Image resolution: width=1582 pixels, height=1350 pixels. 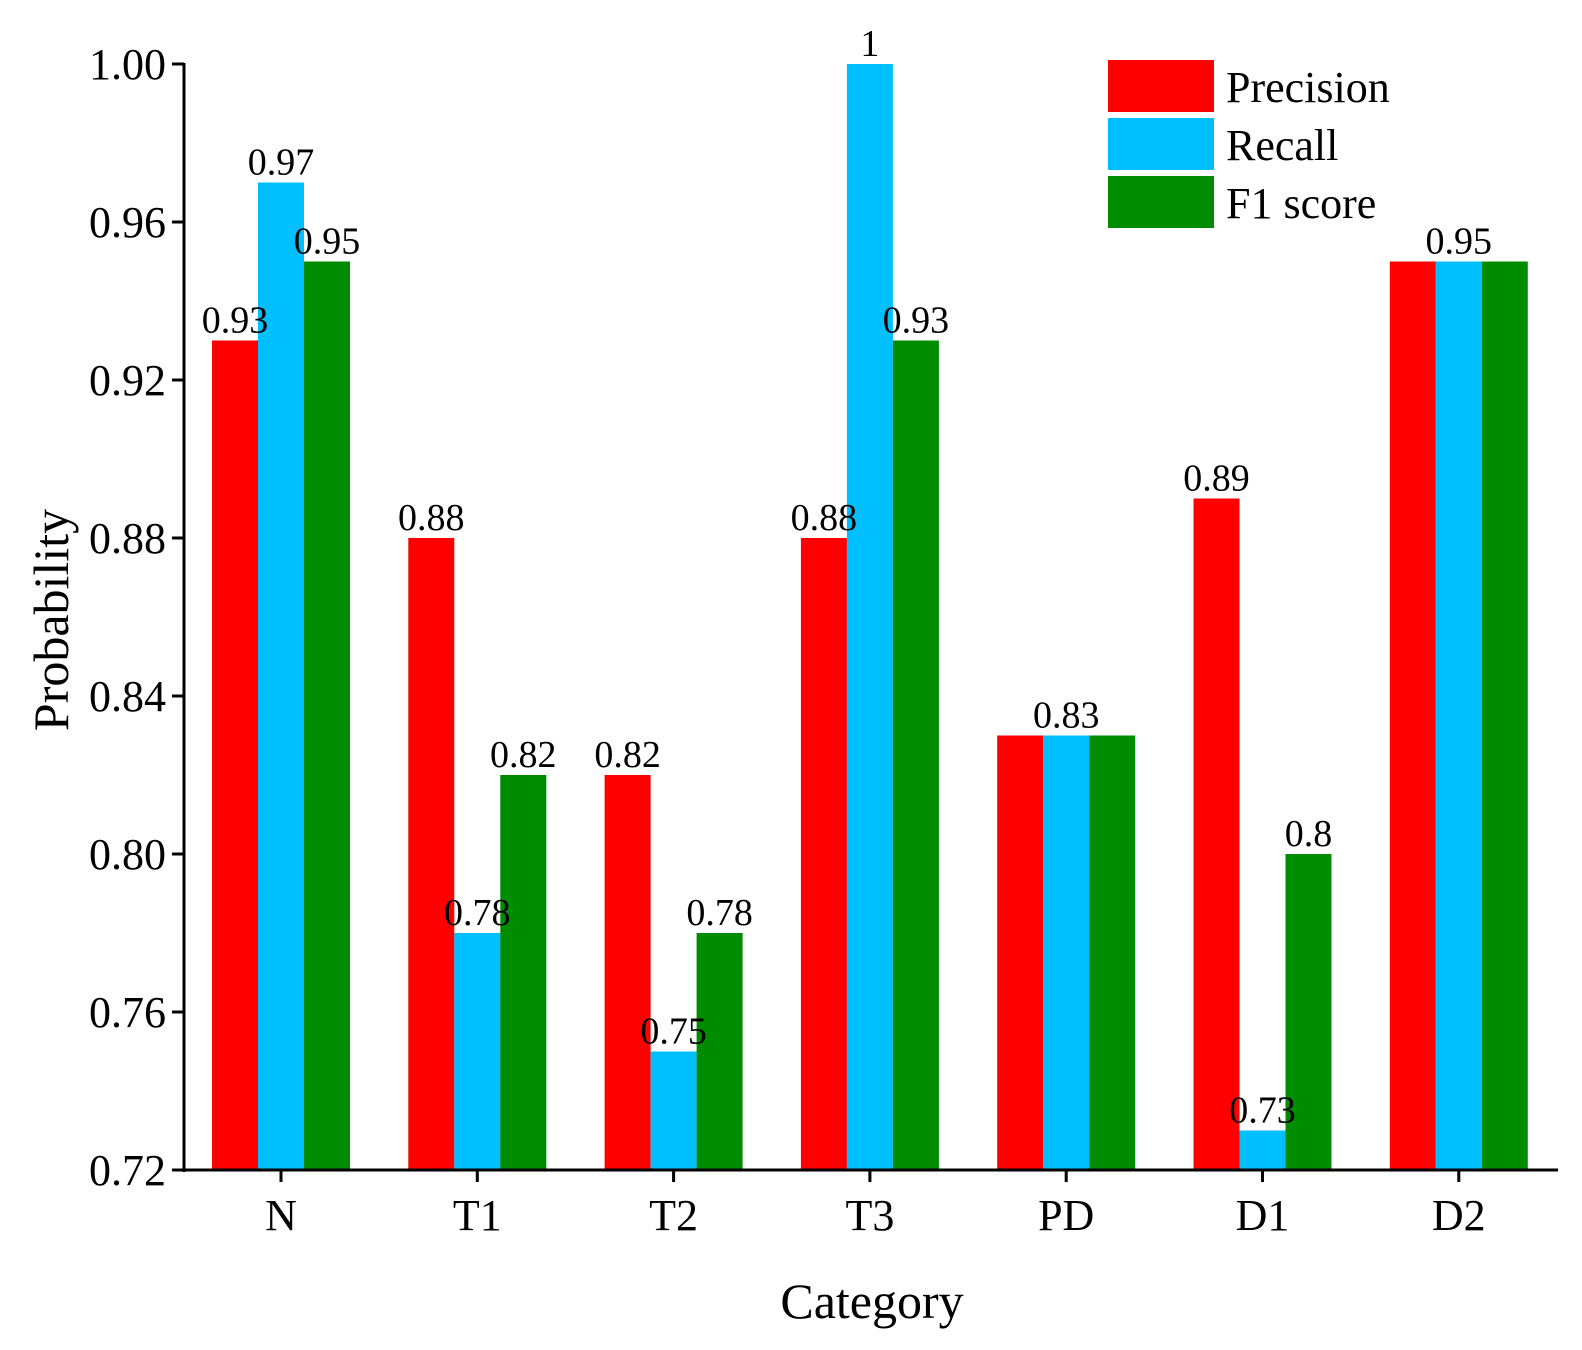 What do you see at coordinates (51, 620) in the screenshot?
I see `y-axis-title: Probability` at bounding box center [51, 620].